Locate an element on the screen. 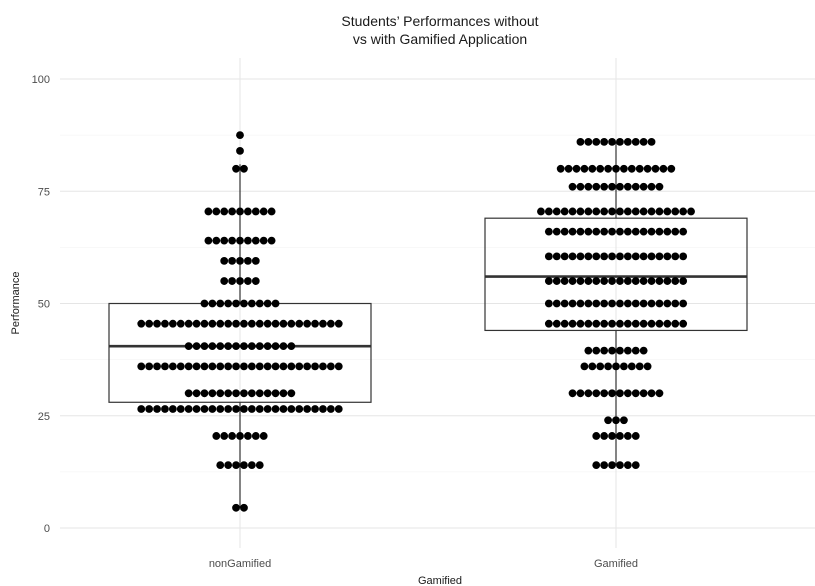  box is located at coordinates (616, 274).